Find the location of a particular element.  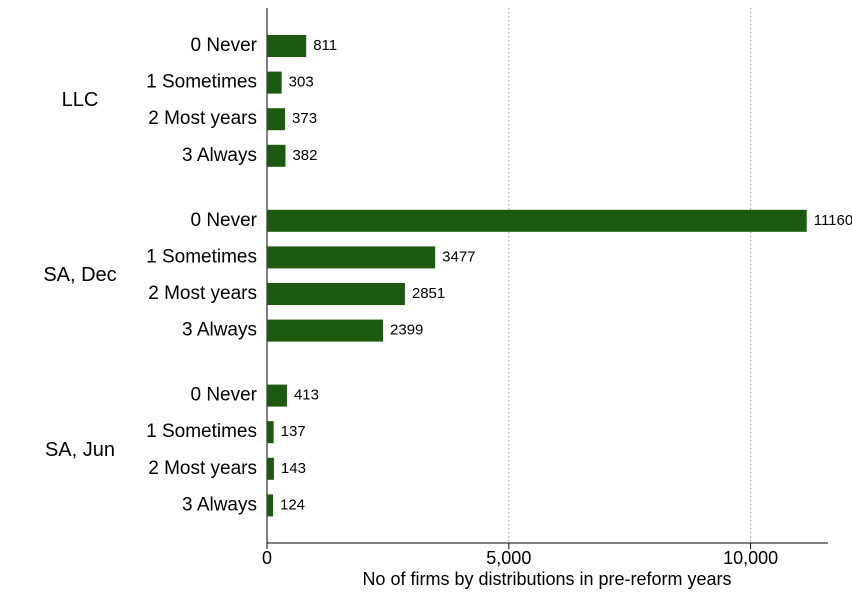

value-label: 373 is located at coordinates (304, 118).